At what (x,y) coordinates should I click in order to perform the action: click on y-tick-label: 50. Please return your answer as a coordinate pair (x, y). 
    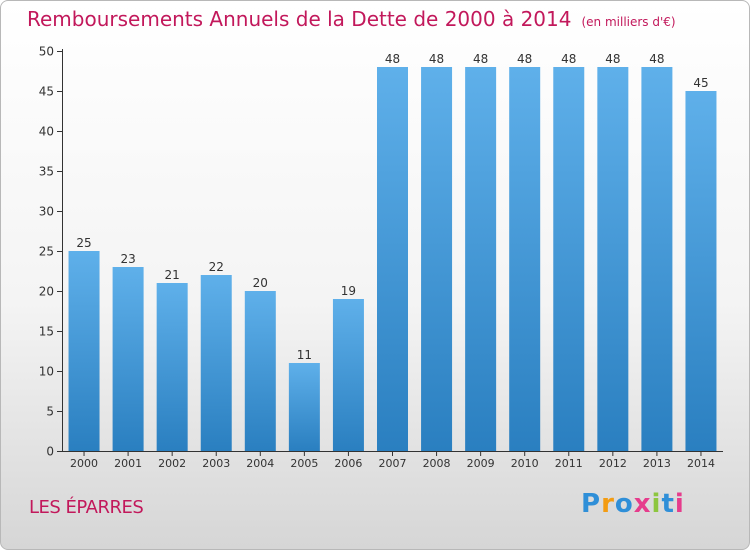
    Looking at the image, I should click on (46, 52).